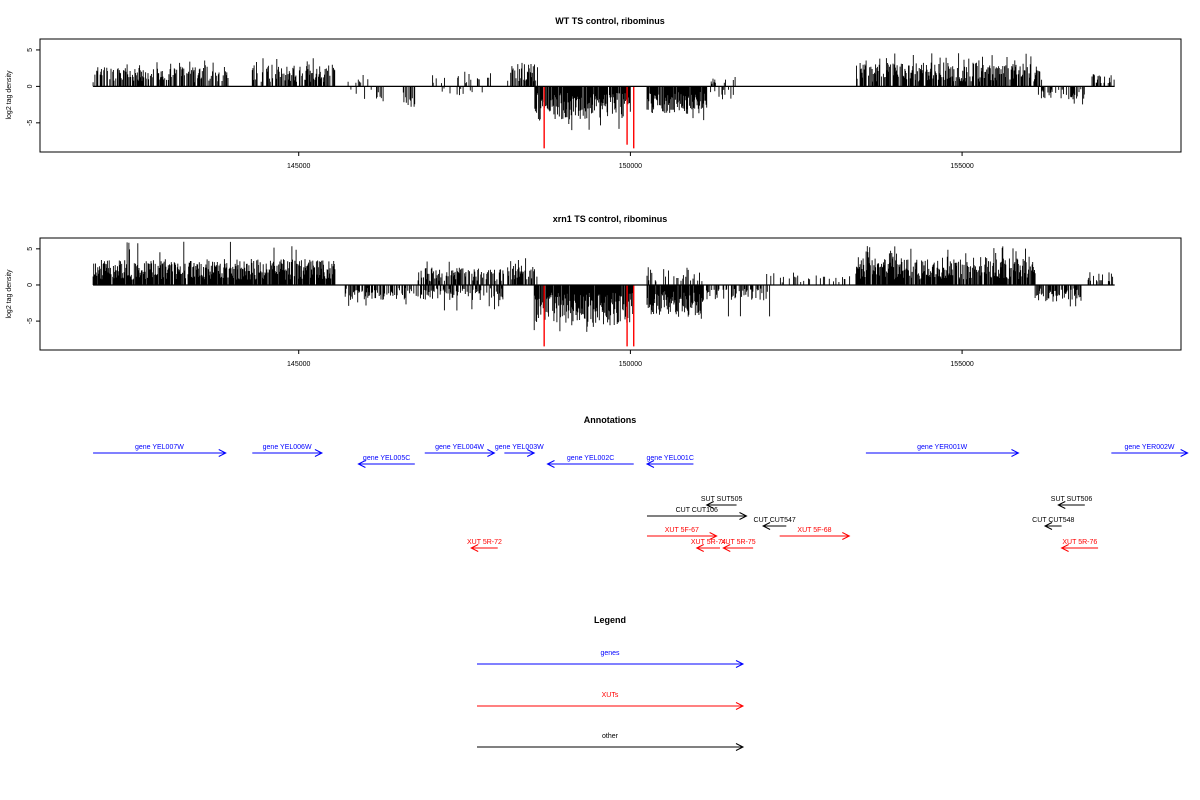 This screenshot has height=800, width=1200. What do you see at coordinates (30, 86) in the screenshot?
I see `wt-y-tick-label: 0` at bounding box center [30, 86].